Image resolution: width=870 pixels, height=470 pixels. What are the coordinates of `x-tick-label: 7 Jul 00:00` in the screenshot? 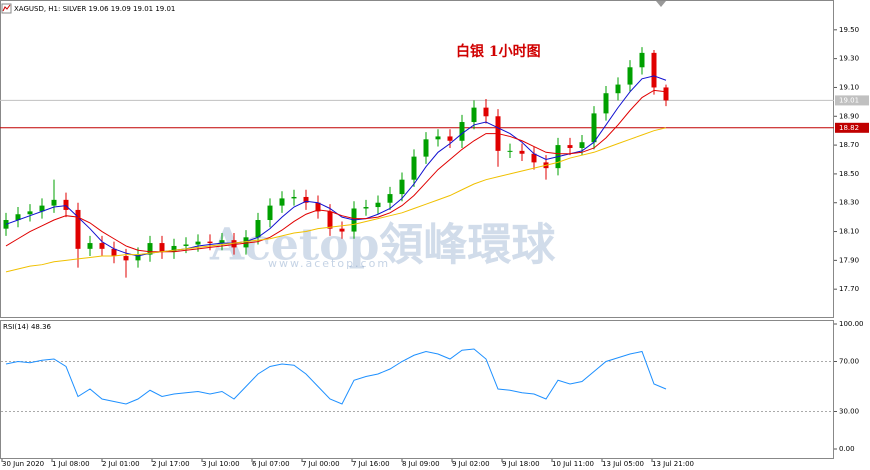 It's located at (321, 464).